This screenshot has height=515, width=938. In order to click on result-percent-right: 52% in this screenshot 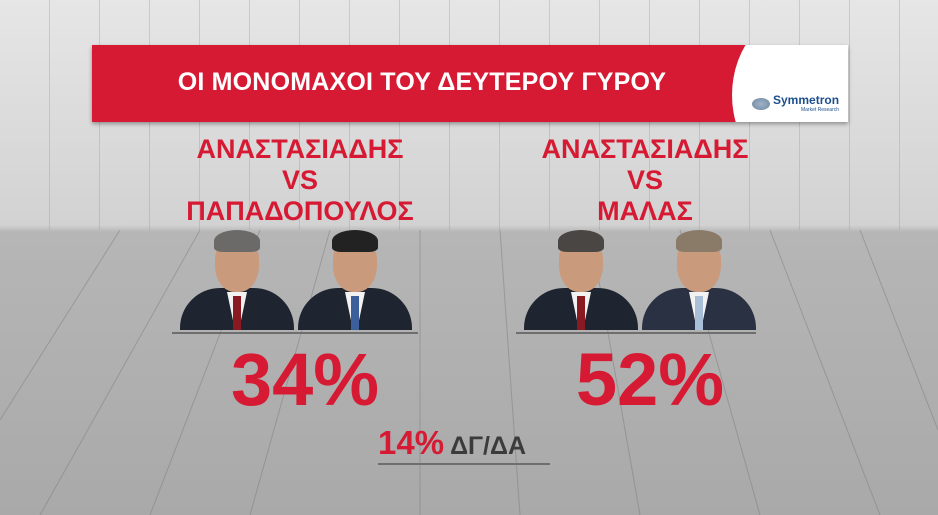, I will do `click(650, 379)`.